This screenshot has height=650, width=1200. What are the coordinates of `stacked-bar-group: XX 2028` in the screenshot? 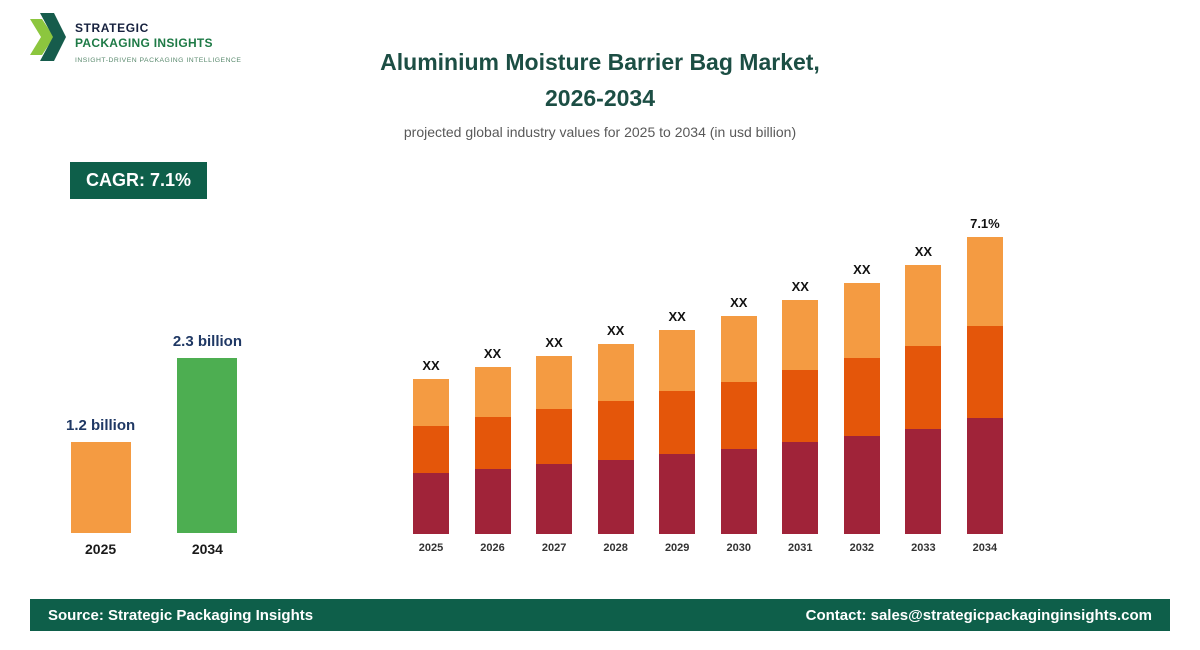 It's located at (616, 438).